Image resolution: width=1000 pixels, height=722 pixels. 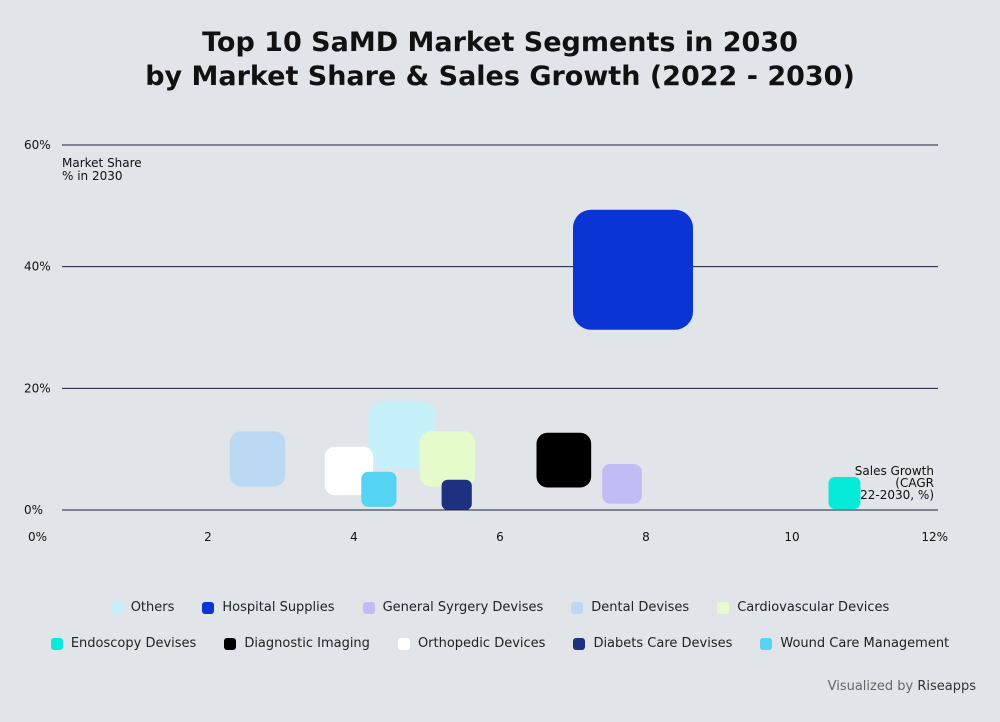 I want to click on footer-attribution: Visualized by Riseapps, so click(x=902, y=686).